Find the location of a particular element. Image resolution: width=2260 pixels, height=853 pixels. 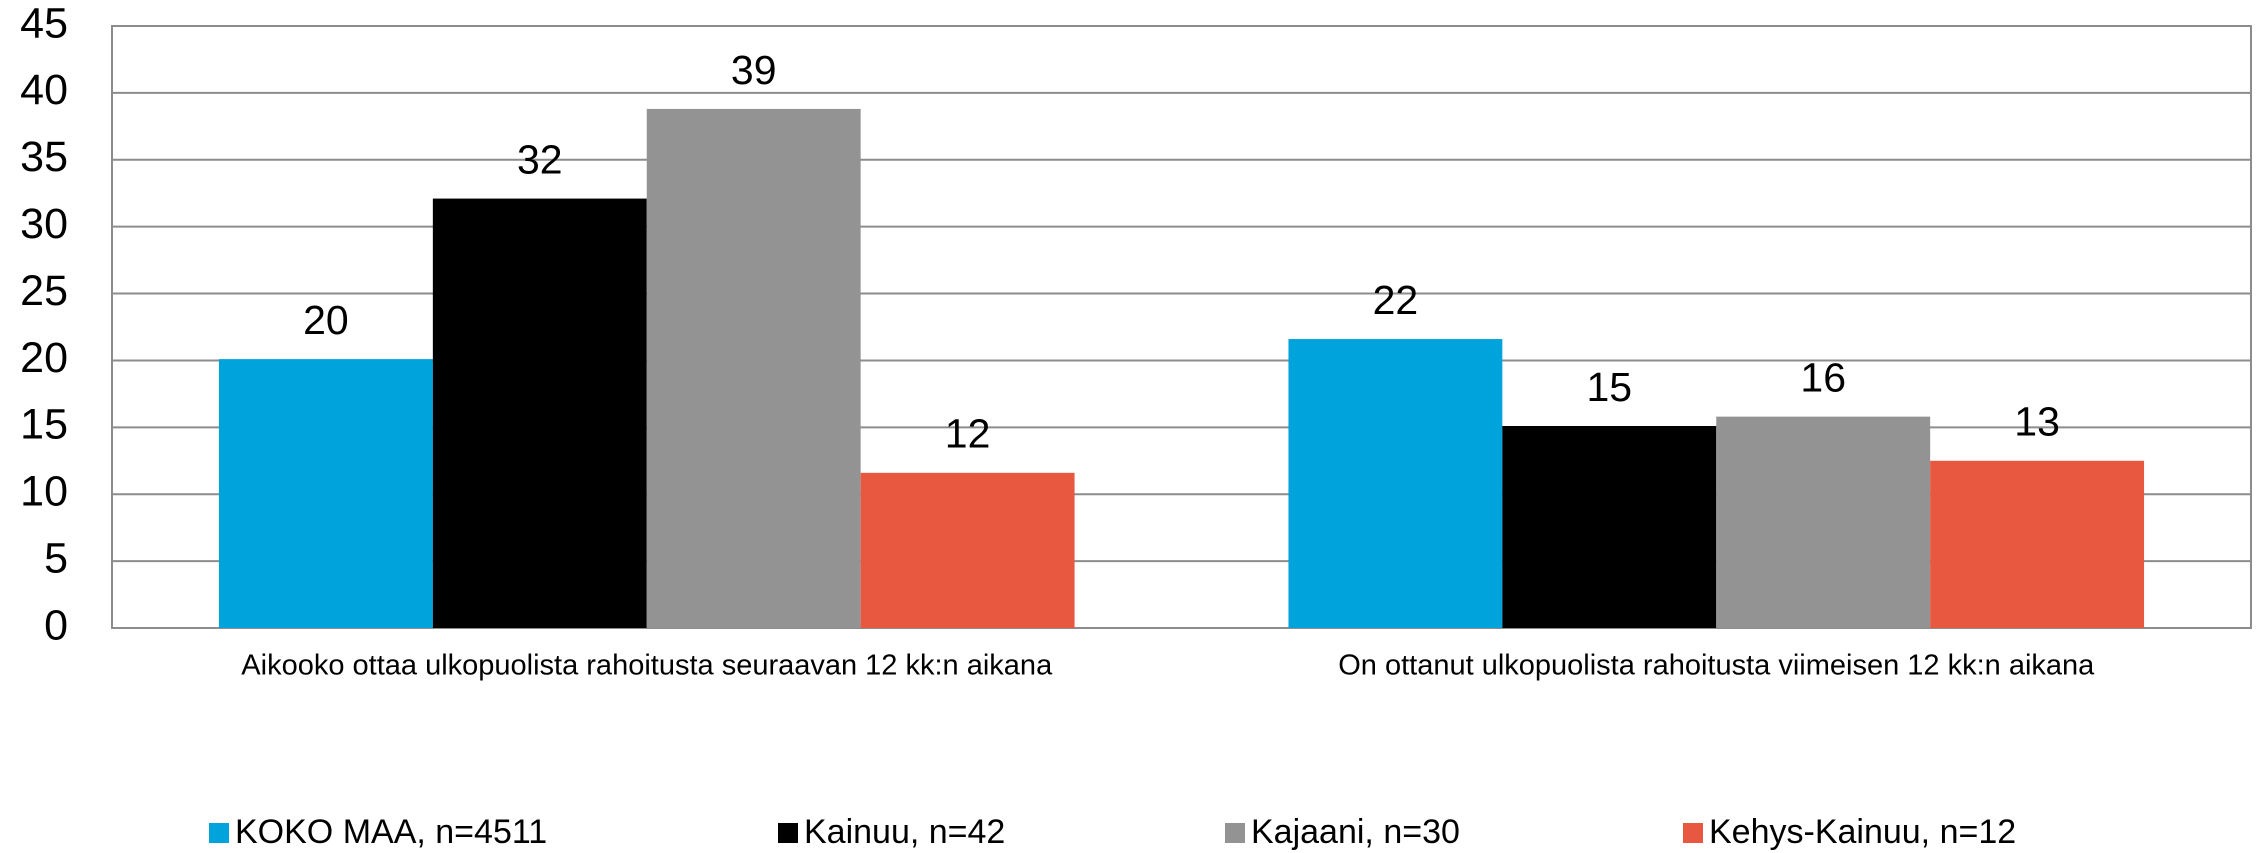

y-tick-label: 30 is located at coordinates (44, 224).